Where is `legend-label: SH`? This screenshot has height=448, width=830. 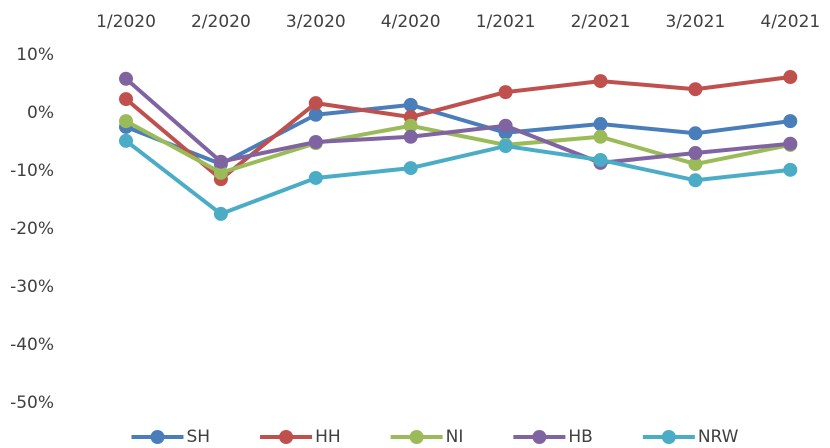 legend-label: SH is located at coordinates (199, 437).